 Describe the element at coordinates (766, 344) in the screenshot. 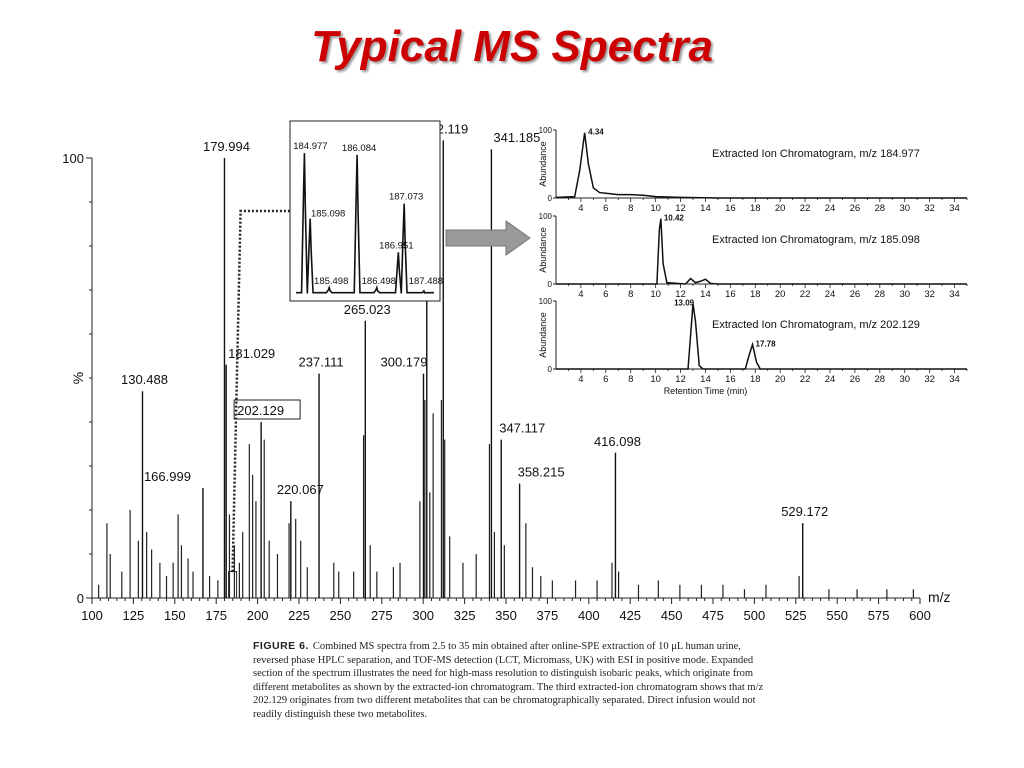

I see `eic-peak-label-17.78: 17.78` at that location.